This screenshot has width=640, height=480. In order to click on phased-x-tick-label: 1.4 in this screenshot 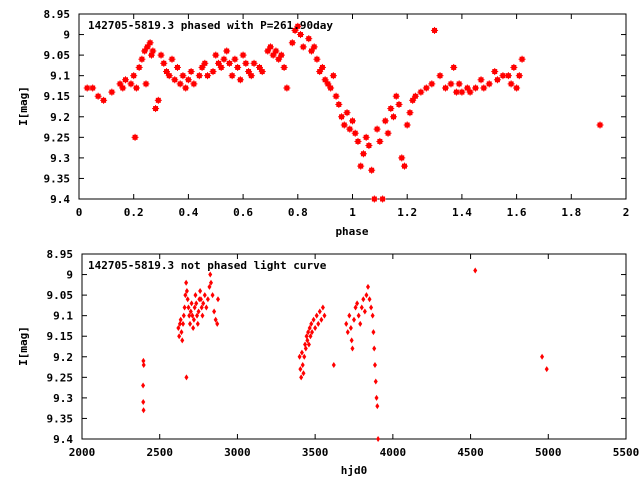, I will do `click(462, 212)`.